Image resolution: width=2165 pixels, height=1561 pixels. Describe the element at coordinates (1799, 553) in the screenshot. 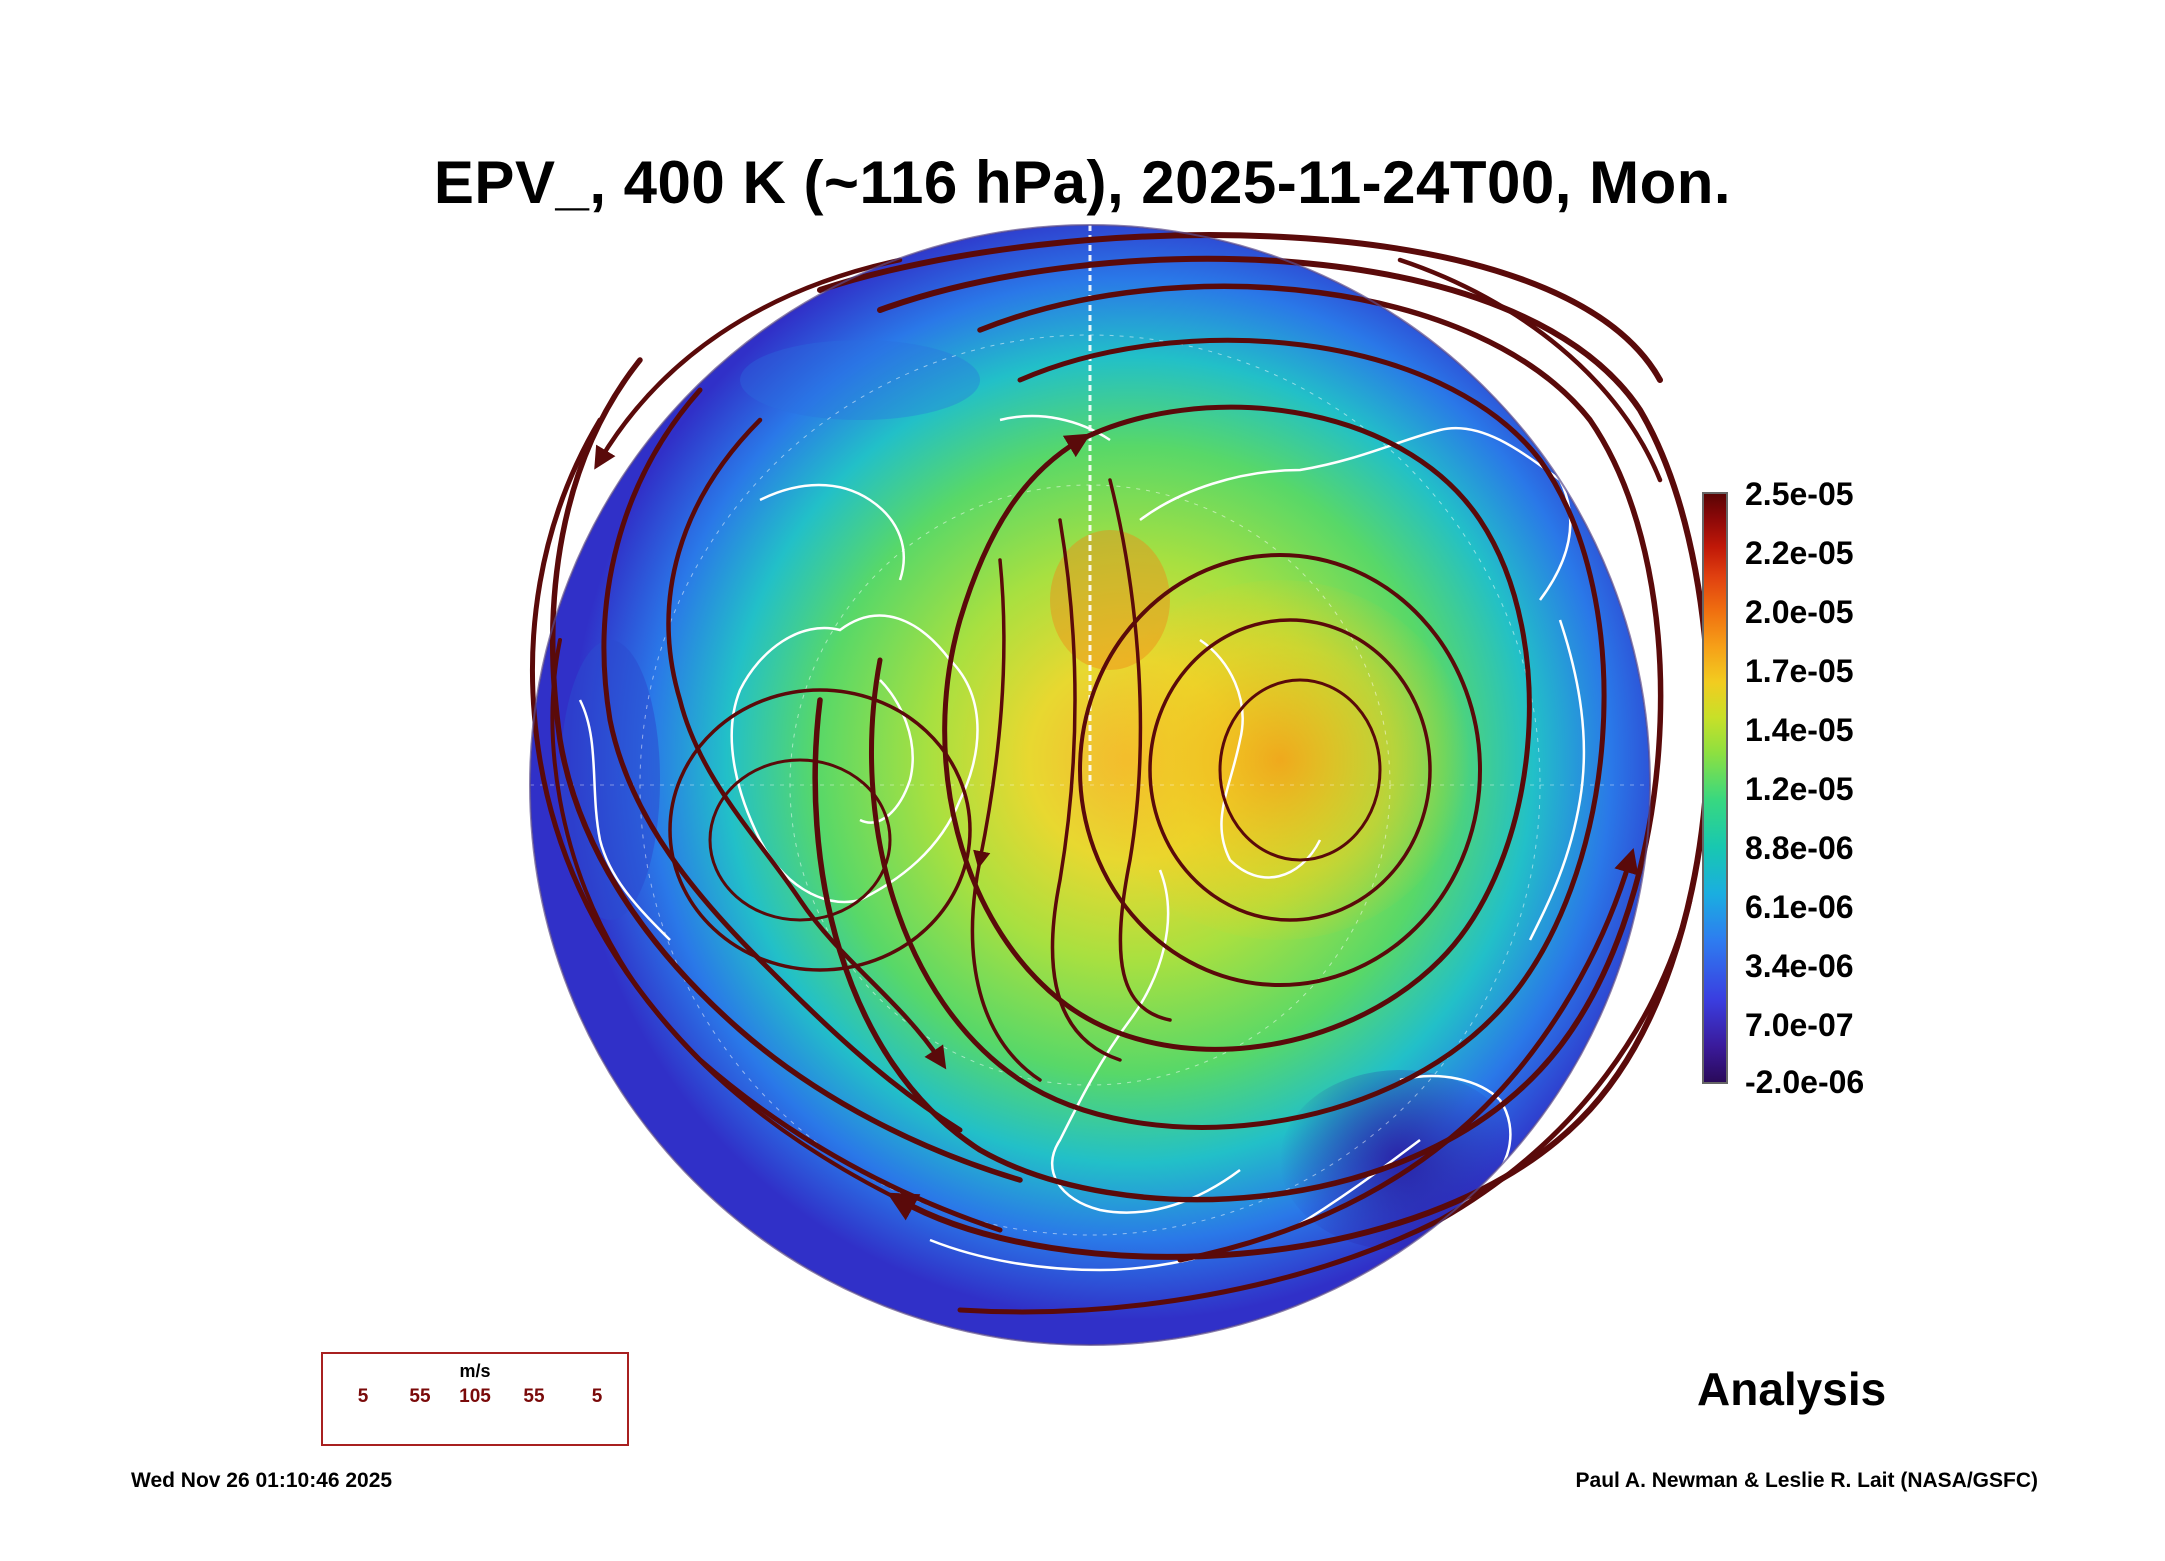

I see `colorbar-label: 2.2e-05` at that location.